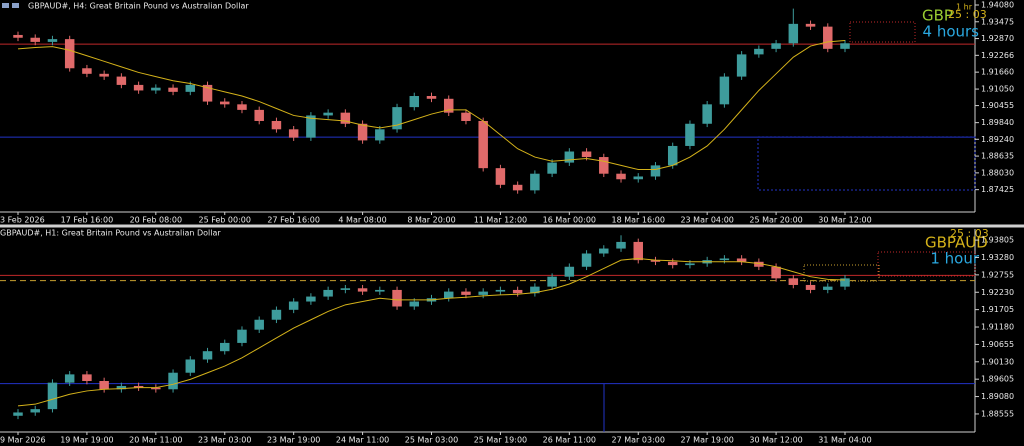 The image size is (1024, 446). I want to click on x-tick-label: 31 Mar 04:00, so click(844, 440).